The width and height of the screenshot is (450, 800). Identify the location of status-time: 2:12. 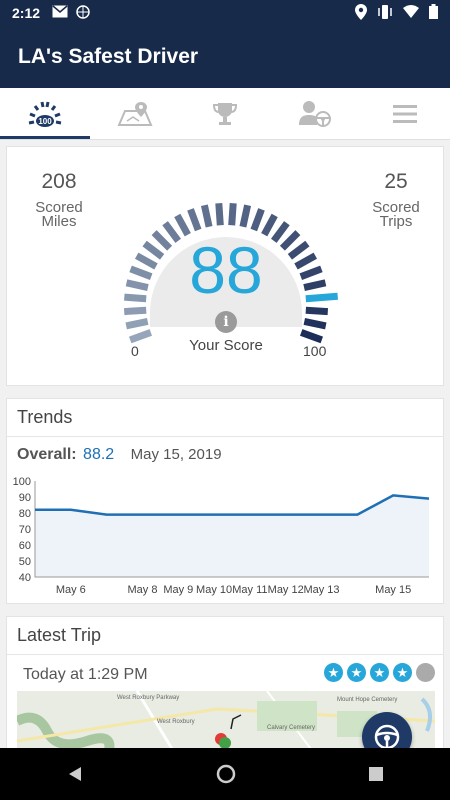
(26, 13).